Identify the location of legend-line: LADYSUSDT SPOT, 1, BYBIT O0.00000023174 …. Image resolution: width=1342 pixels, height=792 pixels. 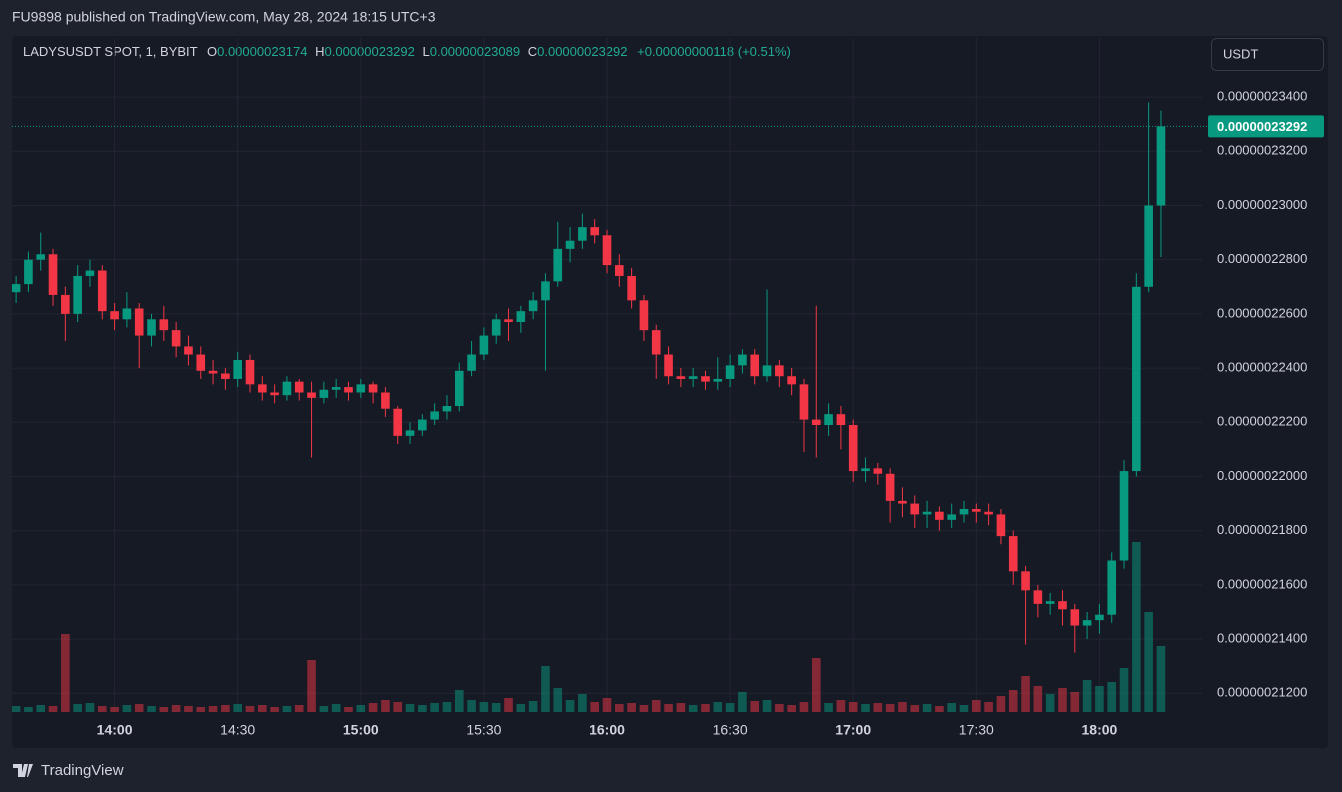
(407, 51).